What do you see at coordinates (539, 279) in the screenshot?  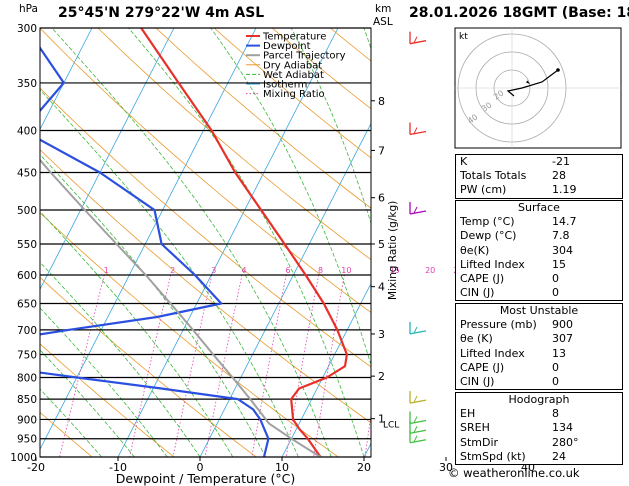 I see `surface-row: CAPE (J) 0` at bounding box center [539, 279].